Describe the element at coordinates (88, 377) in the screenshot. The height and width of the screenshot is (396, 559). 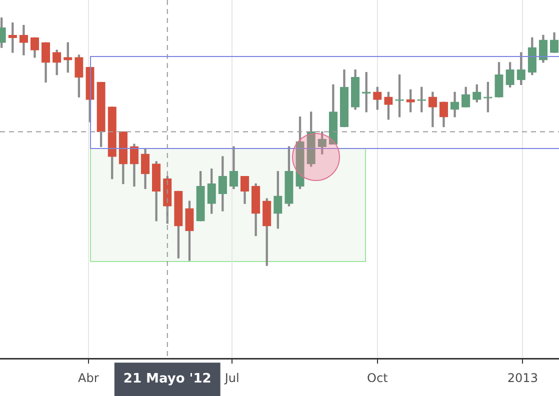
I see `x-tick-label: Abr` at that location.